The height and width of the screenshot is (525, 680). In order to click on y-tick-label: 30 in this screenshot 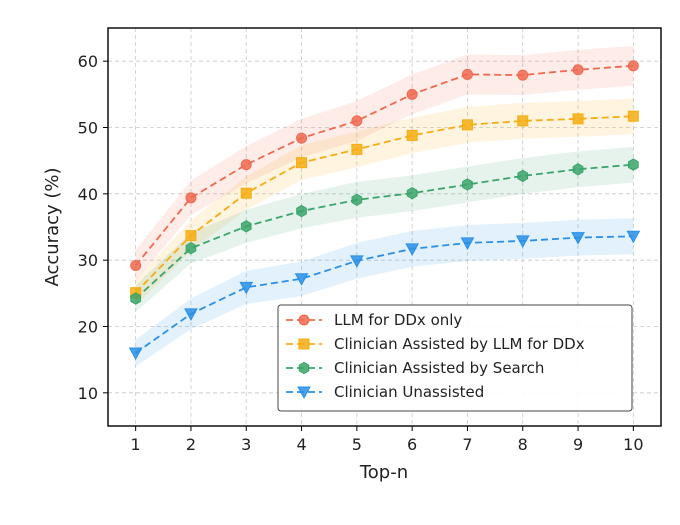, I will do `click(88, 260)`.